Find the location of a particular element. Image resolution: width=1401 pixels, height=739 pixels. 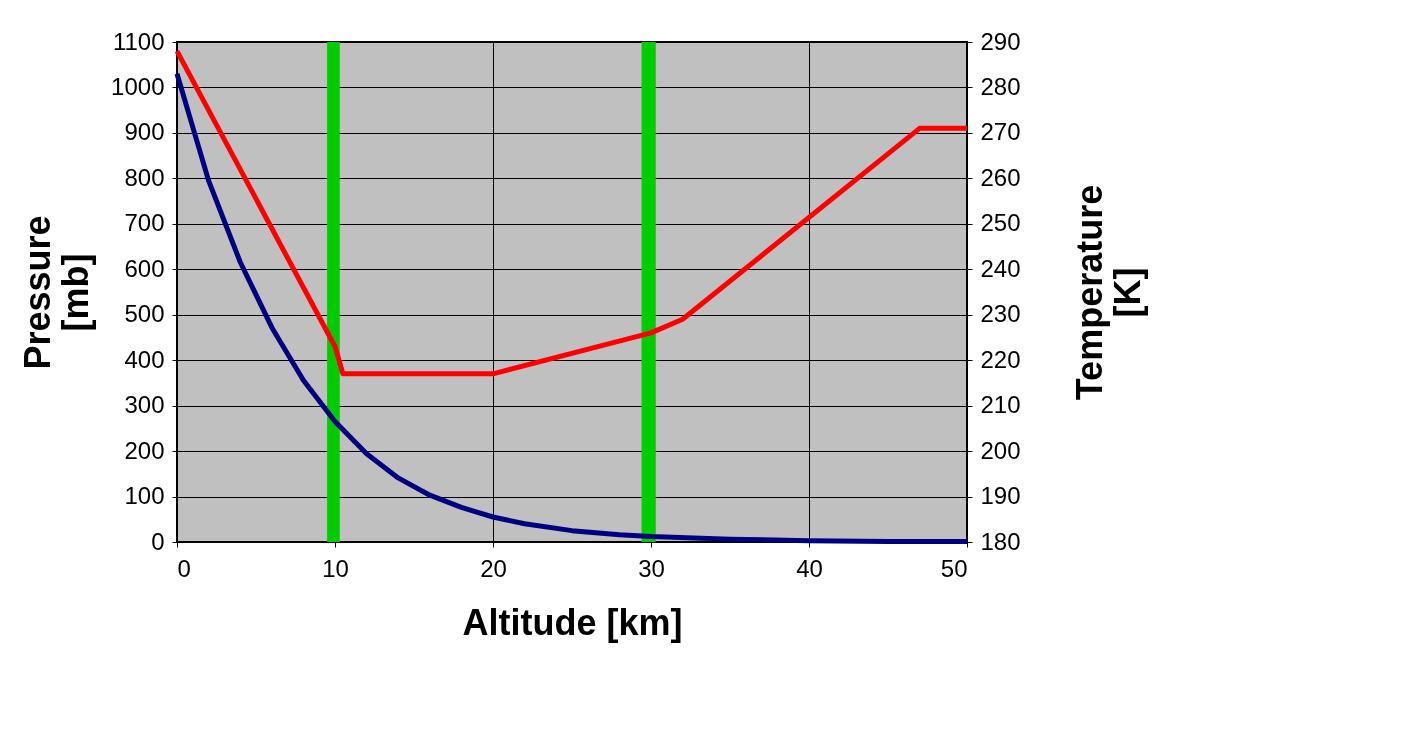

y-tick-label: 0 is located at coordinates (158, 541).